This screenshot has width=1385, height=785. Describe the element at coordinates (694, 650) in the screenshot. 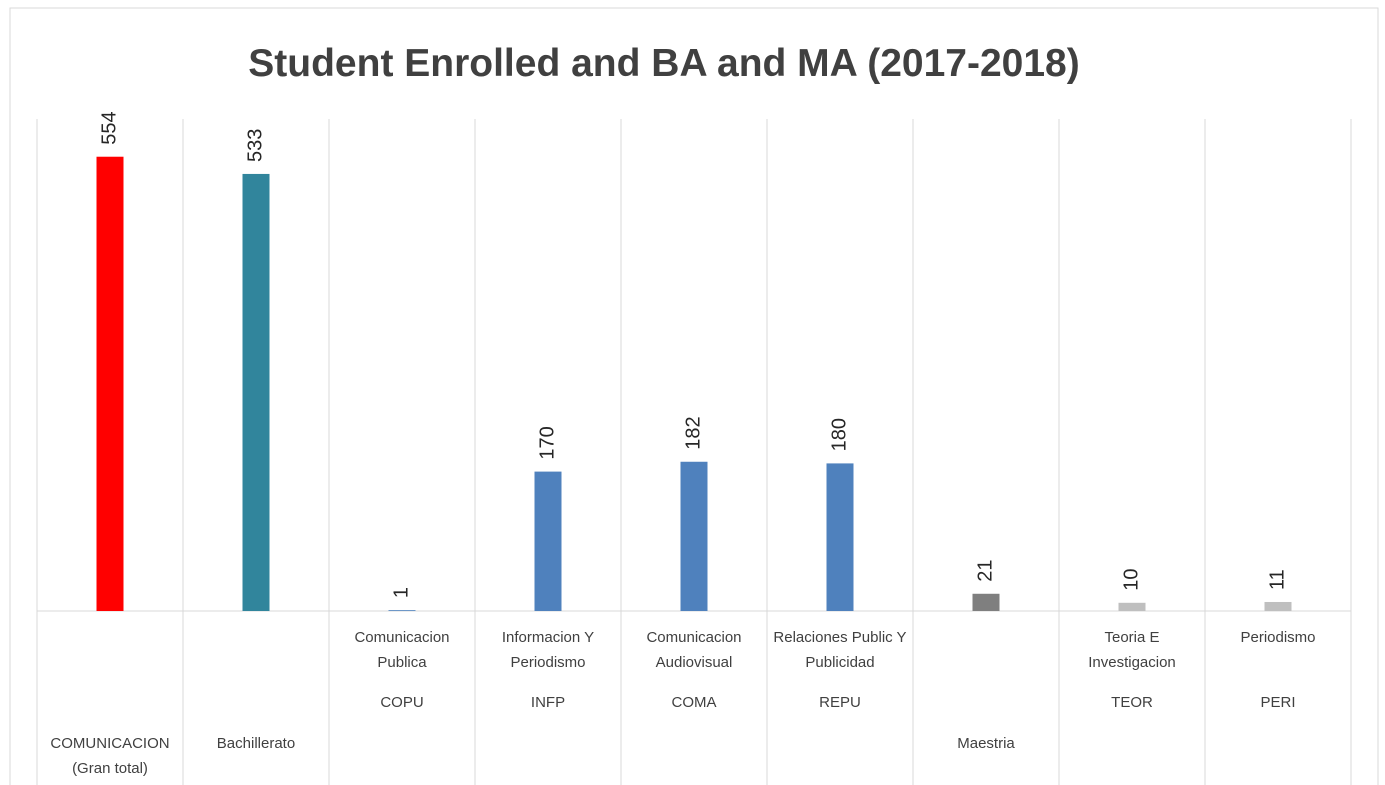

I see `category-label: Comunicacion Audiovisual` at that location.